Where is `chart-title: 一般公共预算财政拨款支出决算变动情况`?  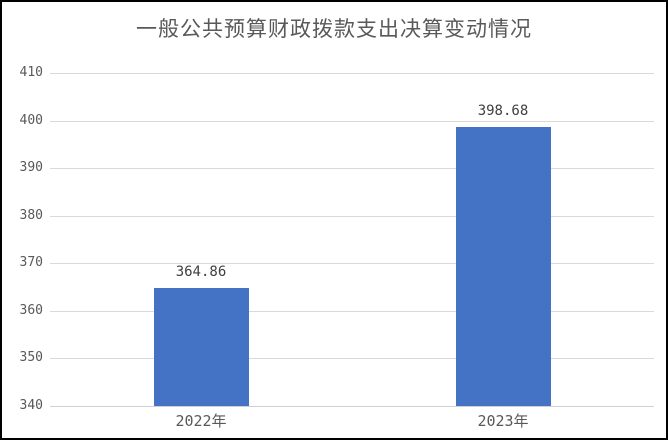 chart-title: 一般公共预算财政拨款支出决算变动情况 is located at coordinates (334, 29).